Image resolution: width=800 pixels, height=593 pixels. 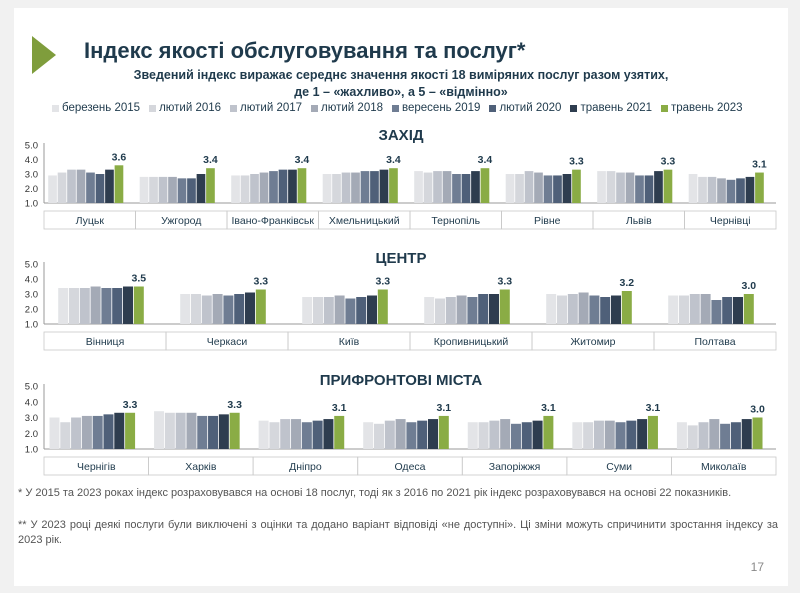 What do you see at coordinates (619, 467) in the screenshot?
I see `category-label: Суми` at bounding box center [619, 467].